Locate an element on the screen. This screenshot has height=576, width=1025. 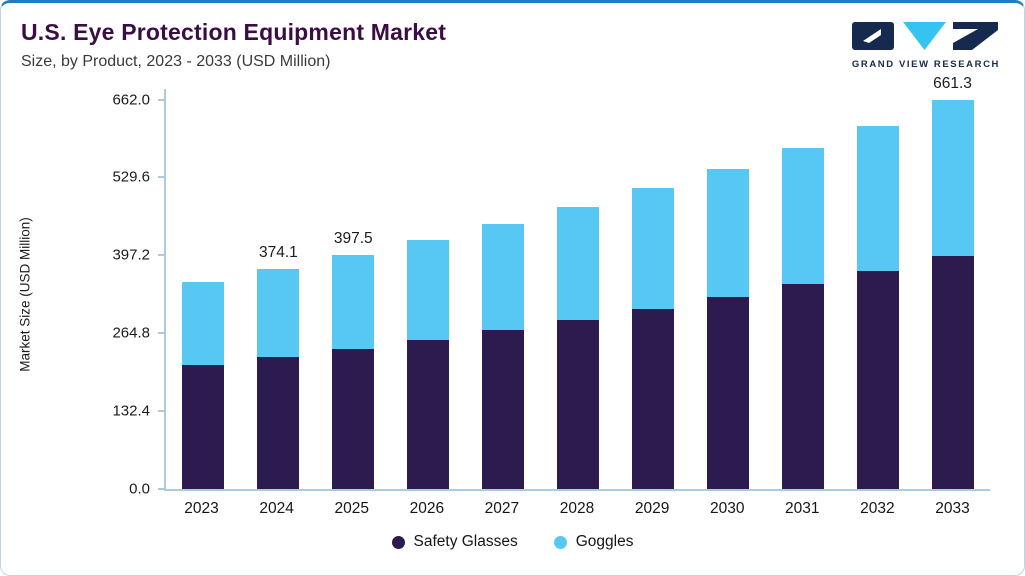
bar-2025: 397.5 is located at coordinates (353, 289).